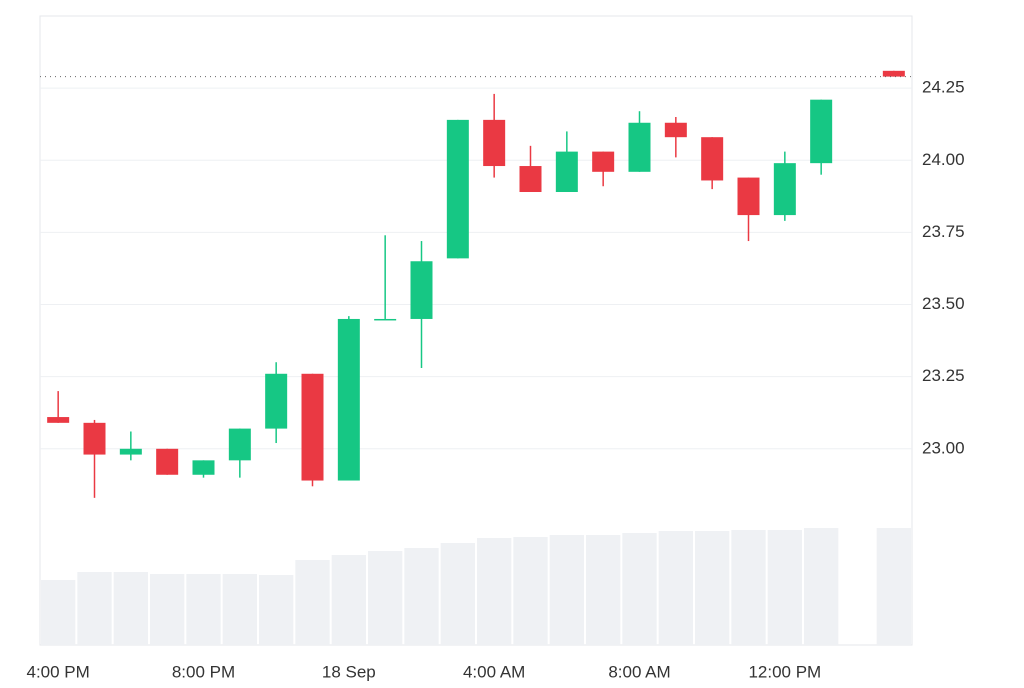  I want to click on x-tick-label: 8:00 PM, so click(203, 671).